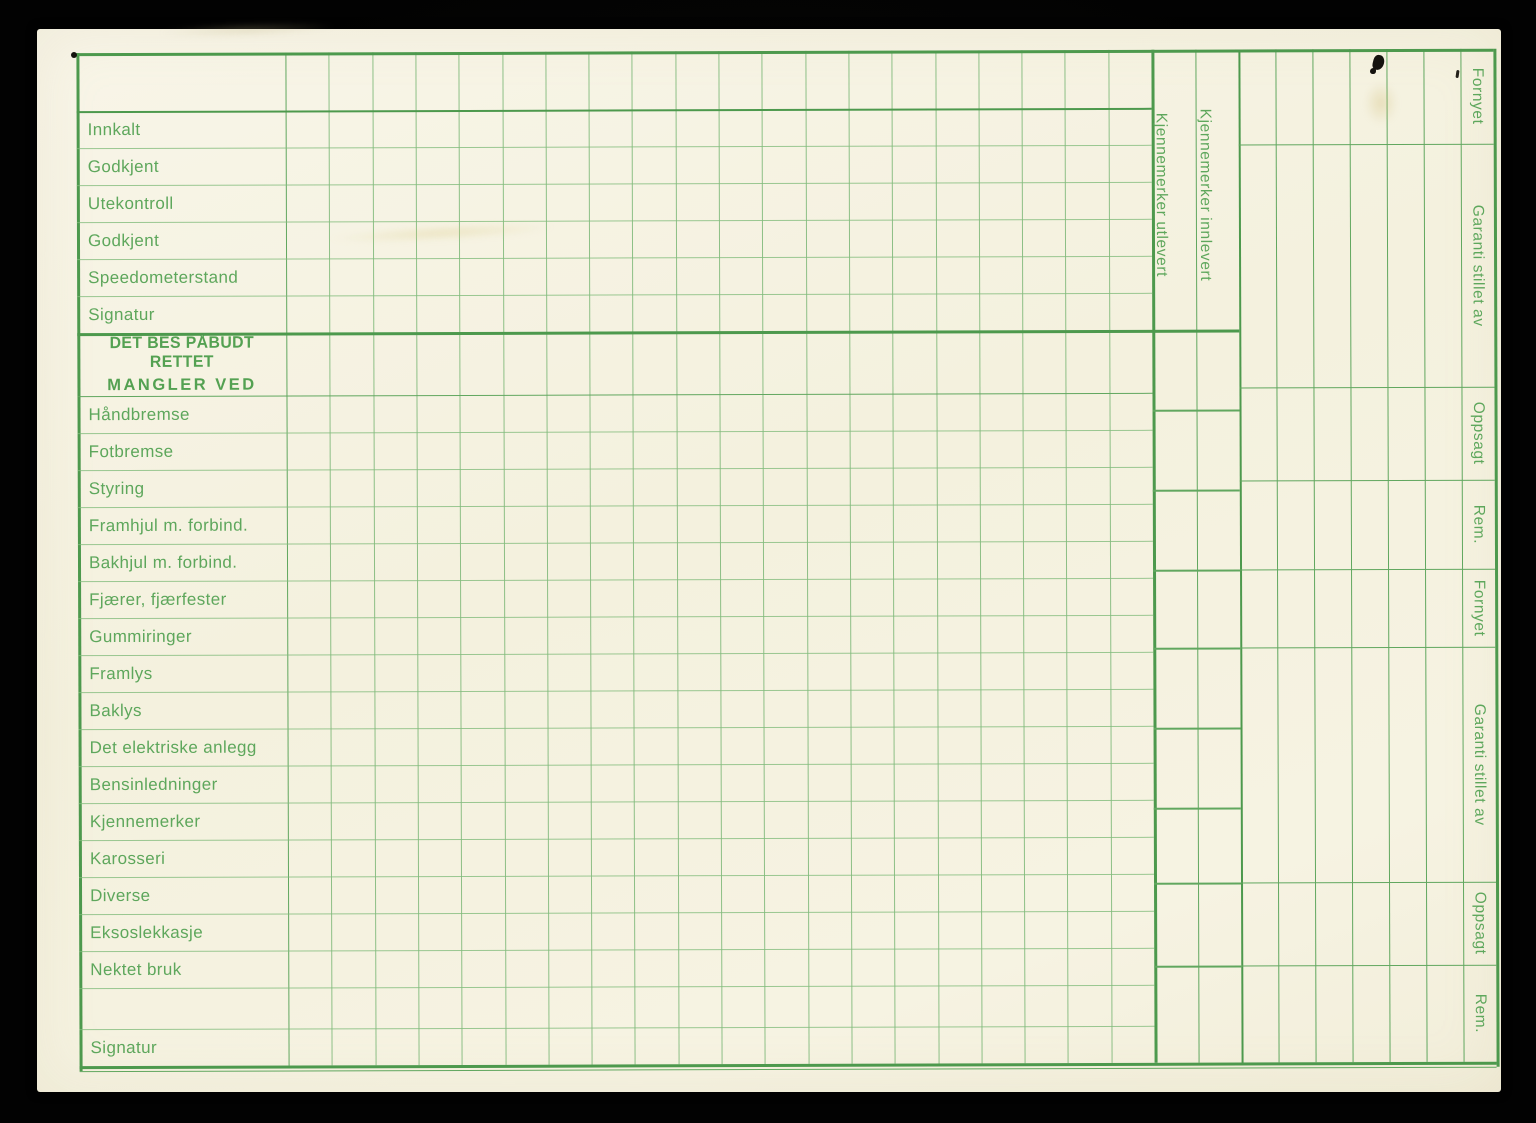 Image resolution: width=1536 pixels, height=1123 pixels. I want to click on row-label-kjennemerker: Kjennemerker, so click(145, 821).